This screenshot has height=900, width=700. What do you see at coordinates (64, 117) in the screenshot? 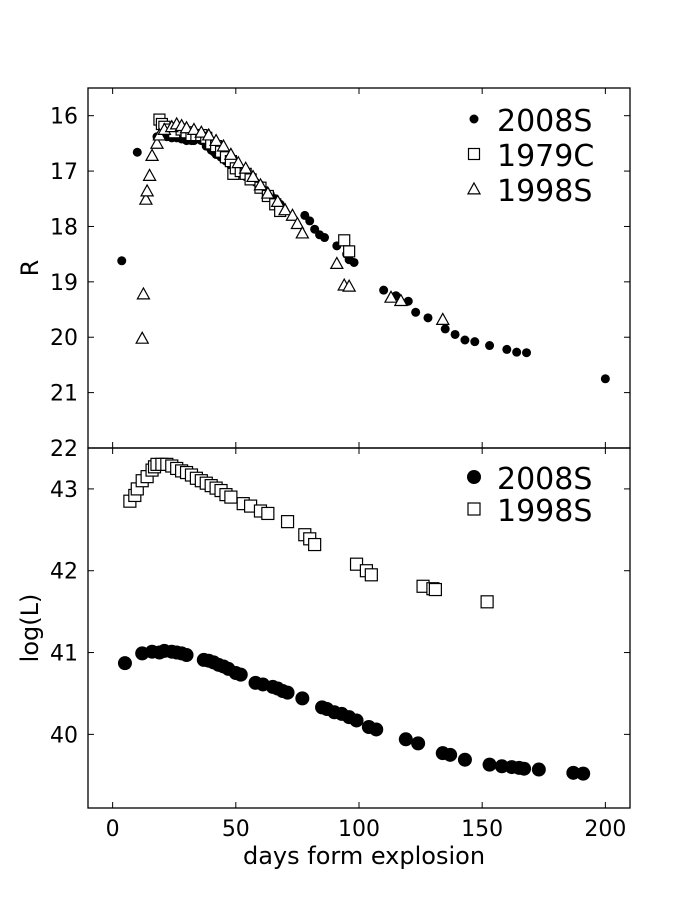
I see `y-tick-label: 16` at bounding box center [64, 117].